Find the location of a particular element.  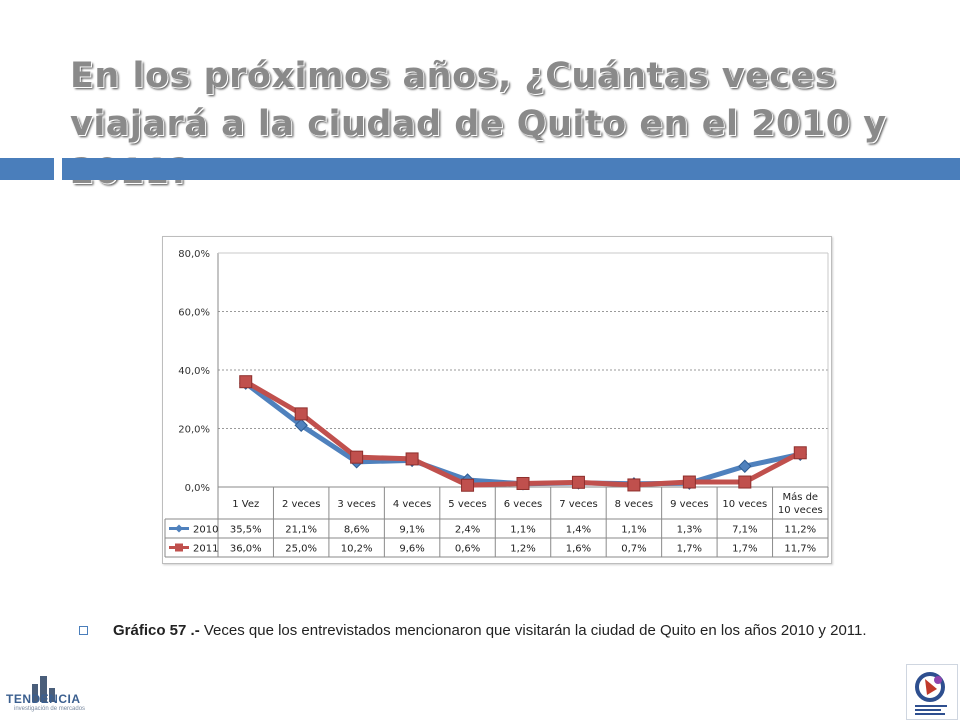

x-tick-label: 4 veces is located at coordinates (412, 504).